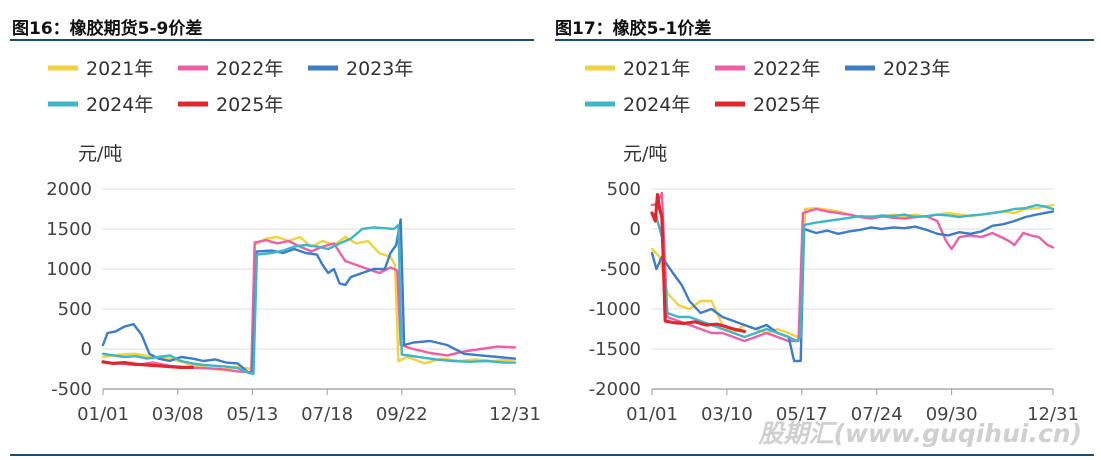  Describe the element at coordinates (107, 29) in the screenshot. I see `chart-title-left: 图16：橡胶期货5-9价差` at that location.